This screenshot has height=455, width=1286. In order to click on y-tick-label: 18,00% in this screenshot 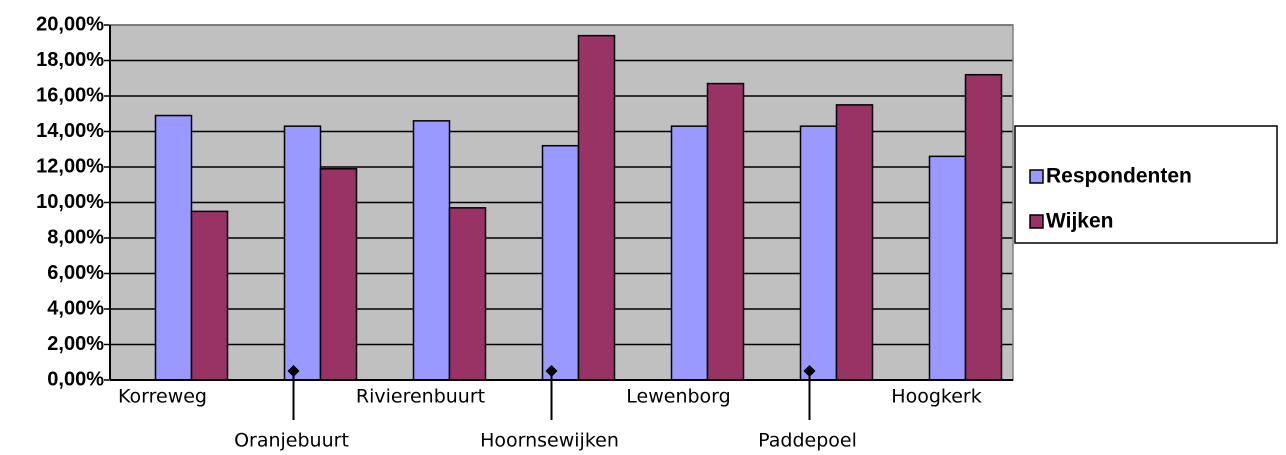, I will do `click(70, 60)`.